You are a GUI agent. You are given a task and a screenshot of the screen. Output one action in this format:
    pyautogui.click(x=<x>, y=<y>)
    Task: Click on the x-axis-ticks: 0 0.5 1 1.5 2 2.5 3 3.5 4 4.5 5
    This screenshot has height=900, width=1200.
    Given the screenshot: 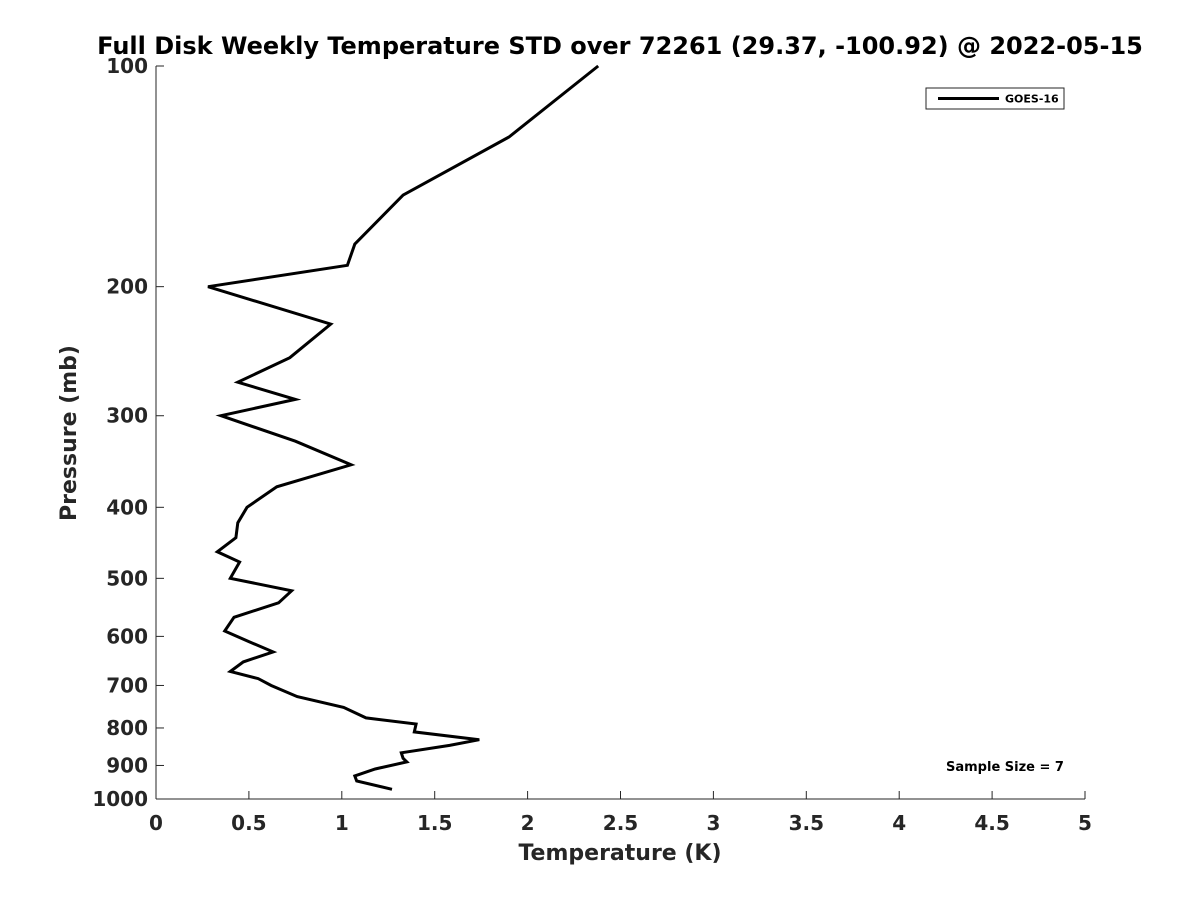 What is the action you would take?
    pyautogui.click(x=620, y=813)
    